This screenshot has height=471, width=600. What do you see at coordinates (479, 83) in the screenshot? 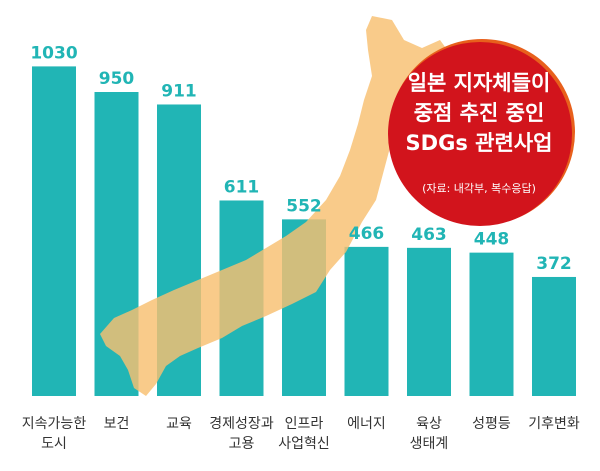
I see `badge-title-line: 일본 지자체들이` at bounding box center [479, 83].